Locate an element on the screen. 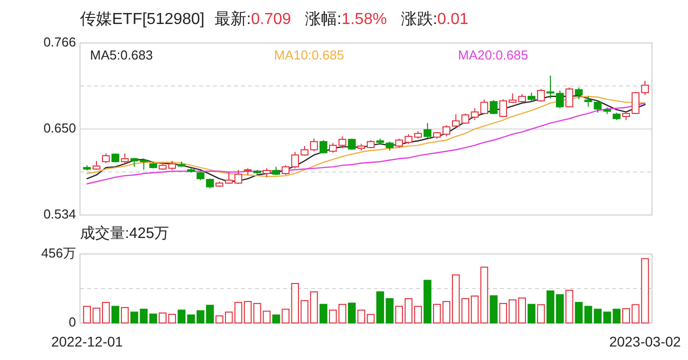 Image resolution: width=688 pixels, height=360 pixels. y-tick-label: 0.534 is located at coordinates (59, 214).